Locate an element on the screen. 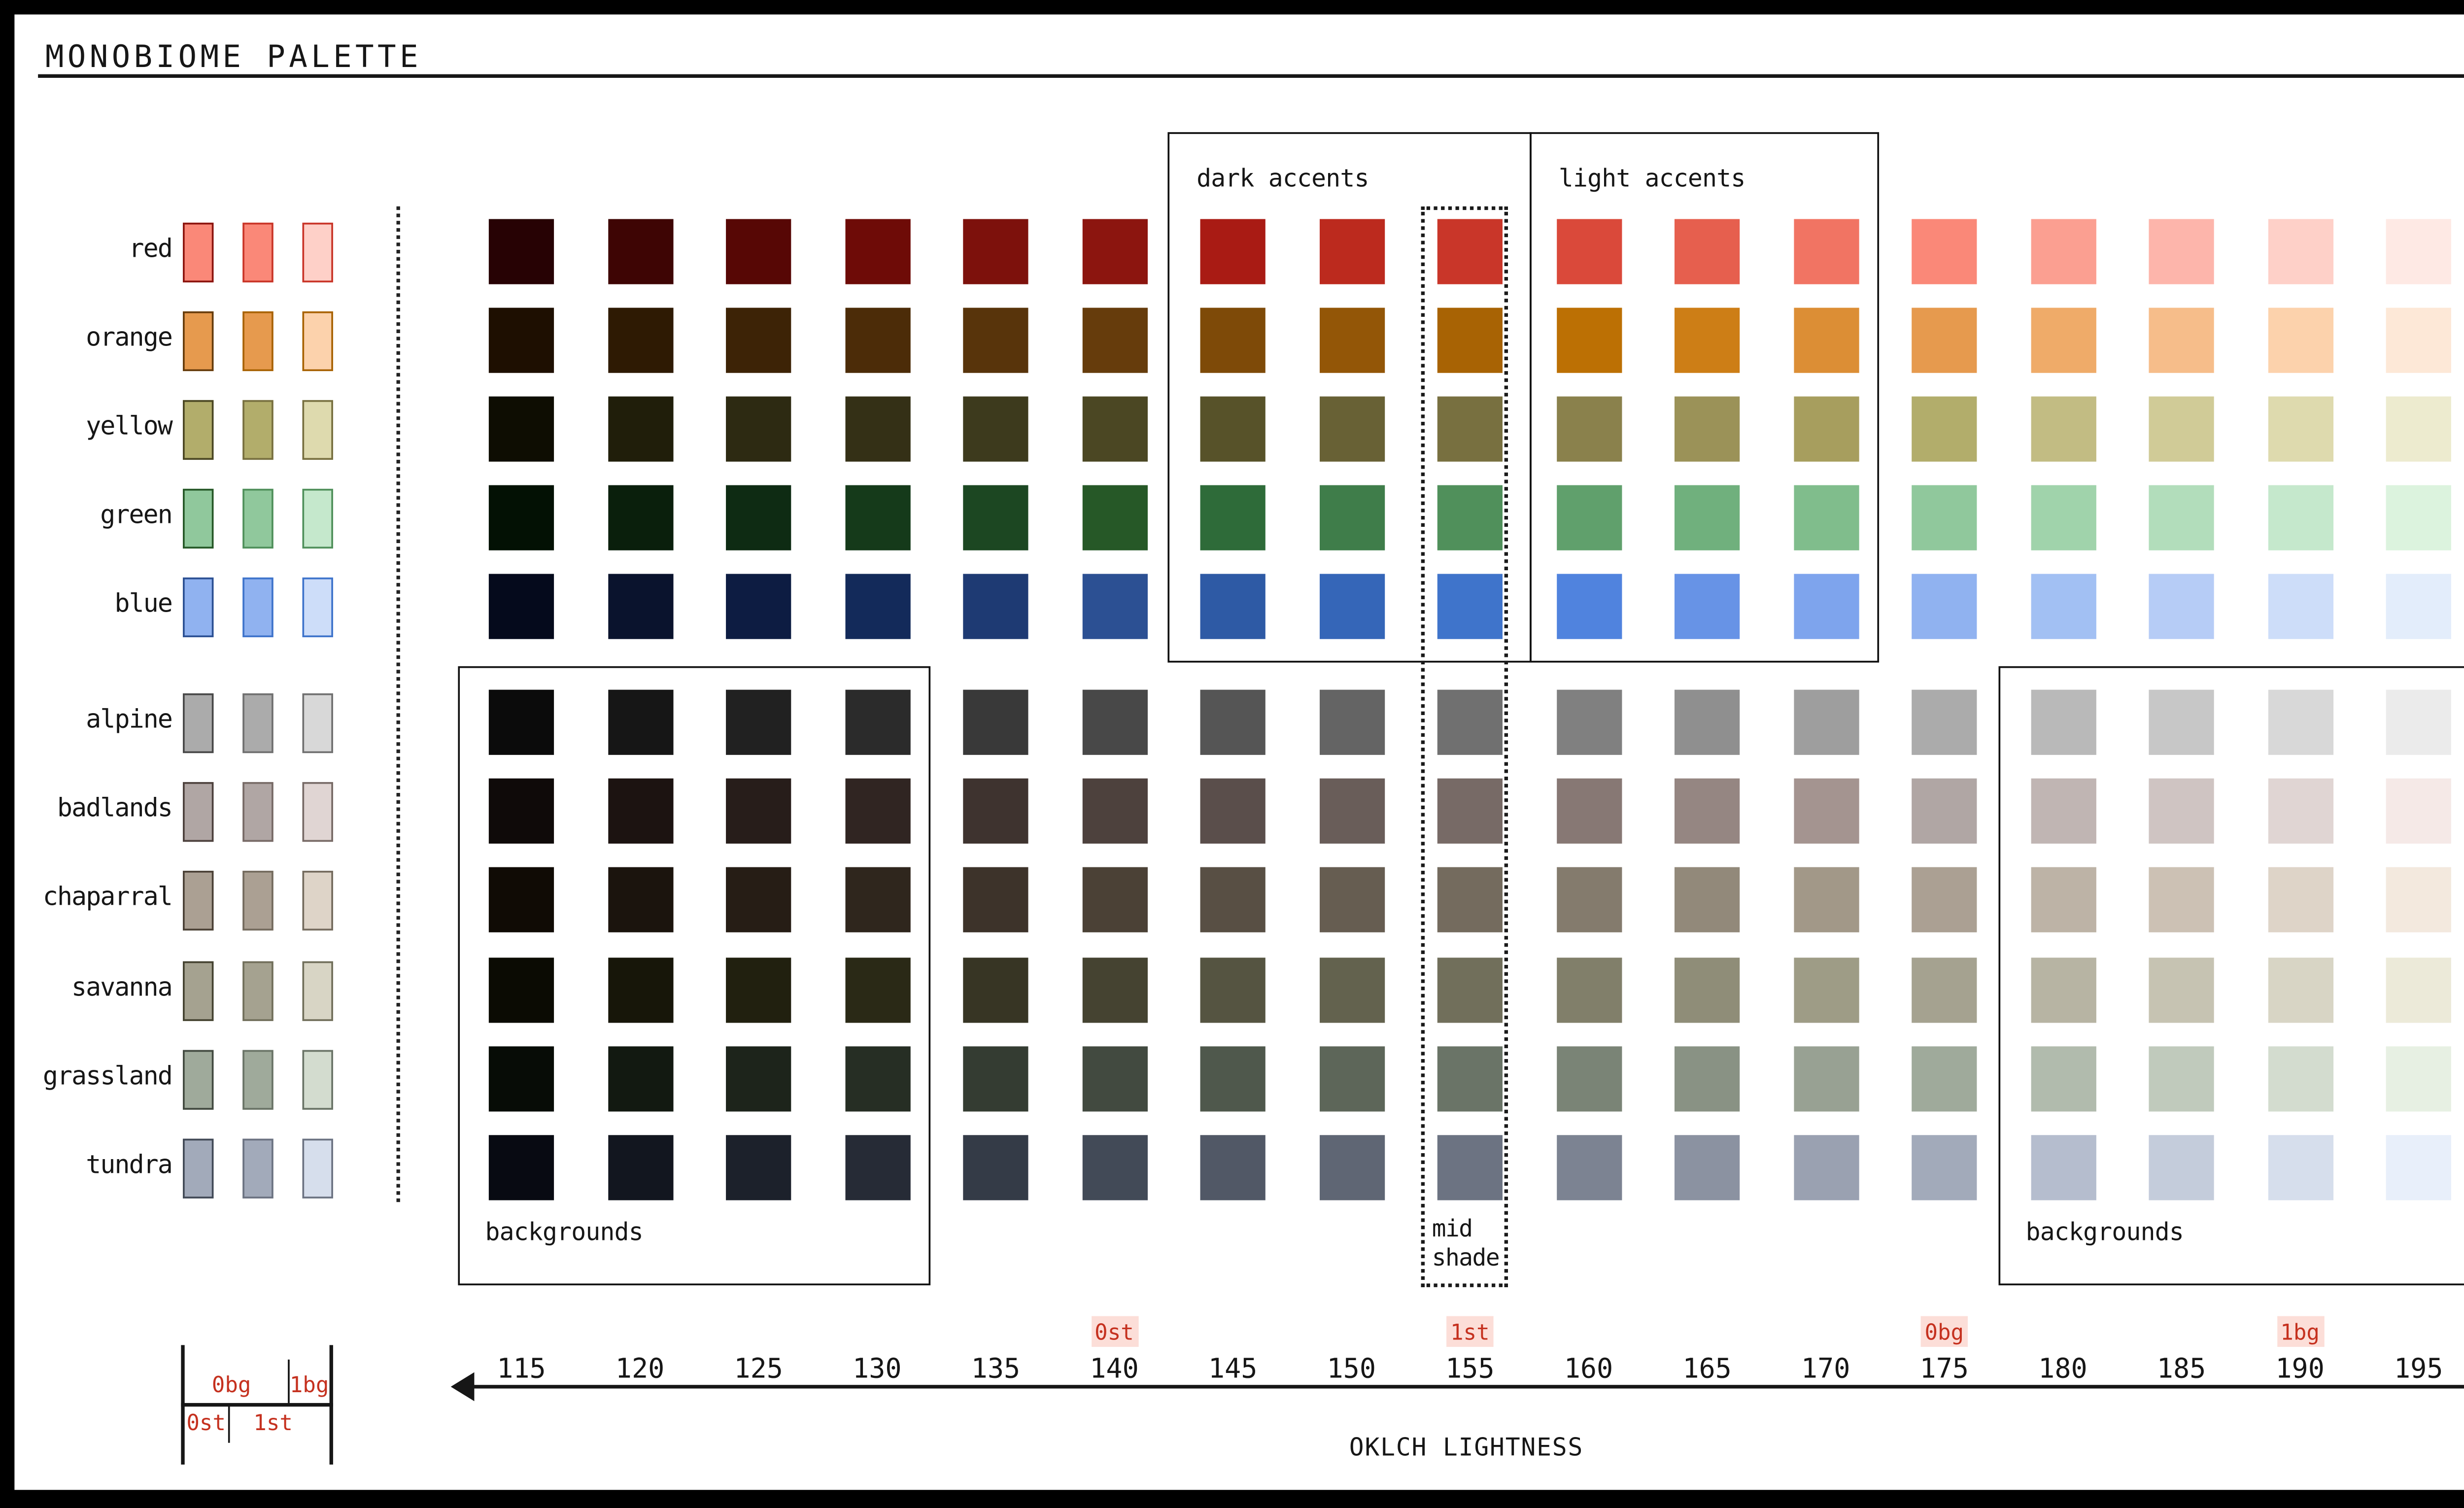  row-label-green: green is located at coordinates (136, 516).